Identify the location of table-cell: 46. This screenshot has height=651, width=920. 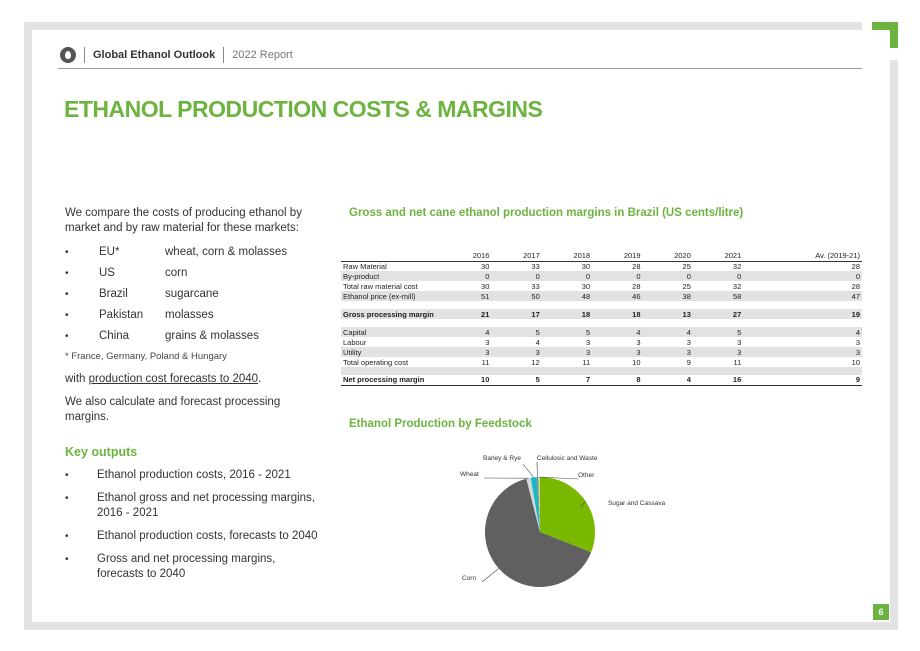
(617, 296).